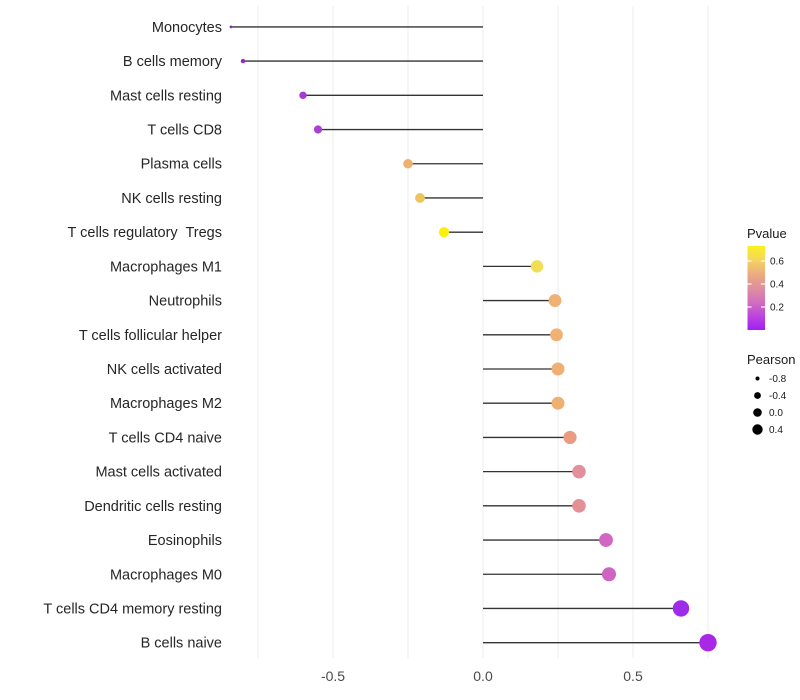 The image size is (800, 700). What do you see at coordinates (776, 413) in the screenshot?
I see `legend-size-label: 0.0` at bounding box center [776, 413].